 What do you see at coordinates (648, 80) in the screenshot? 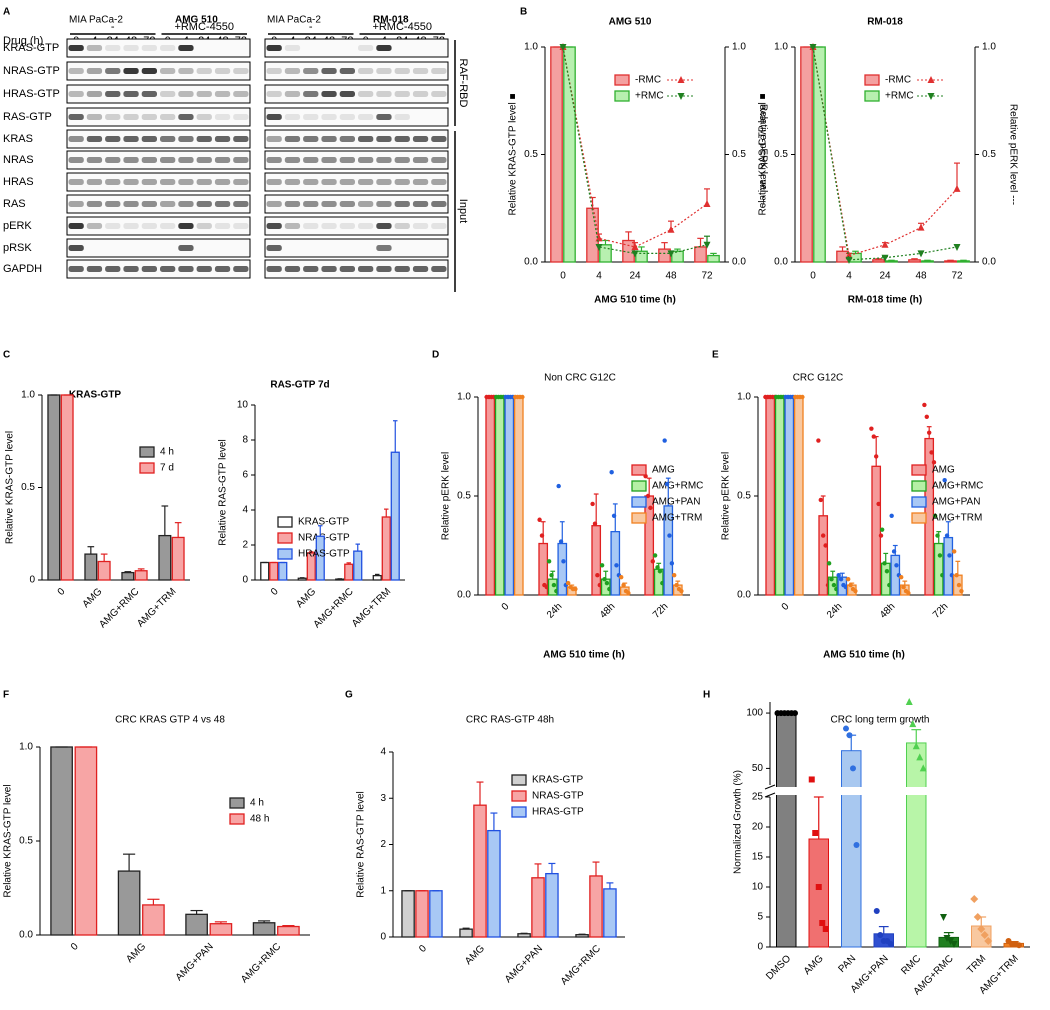
I see `legend-label: -RMC` at bounding box center [648, 80].